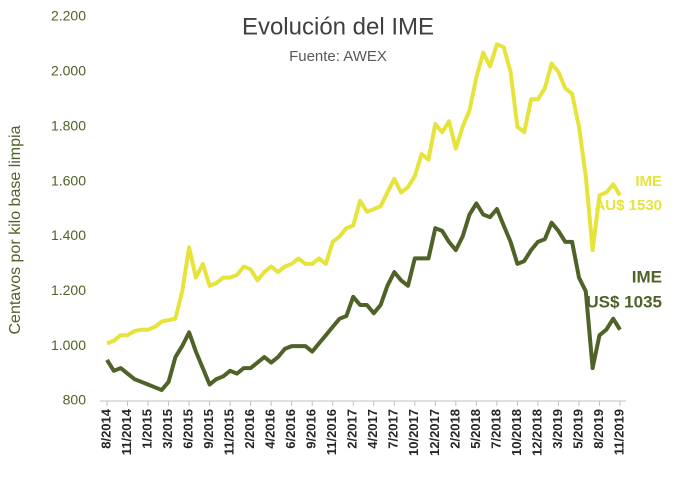  What do you see at coordinates (454, 429) in the screenshot?
I see `x-tick-label: 2/2018` at bounding box center [454, 429].